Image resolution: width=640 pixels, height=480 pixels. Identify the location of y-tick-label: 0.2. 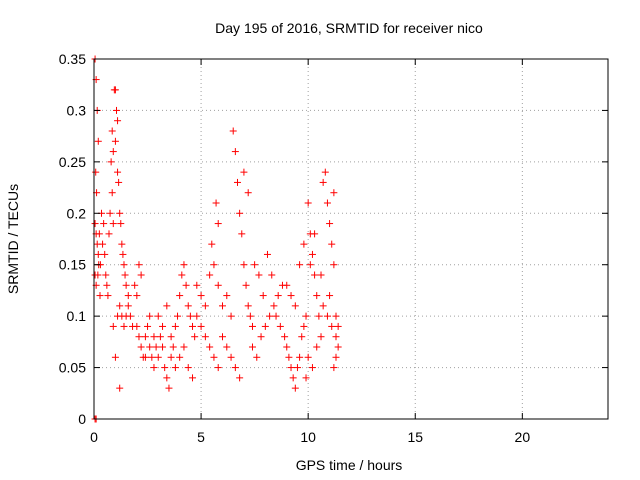
(77, 213).